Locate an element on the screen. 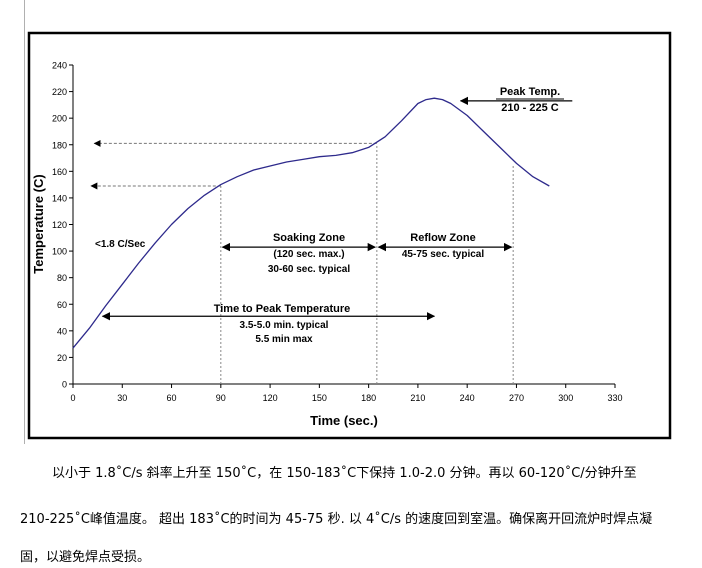 The width and height of the screenshot is (702, 568). y-axis-title: Temperature (C) is located at coordinates (38, 223).